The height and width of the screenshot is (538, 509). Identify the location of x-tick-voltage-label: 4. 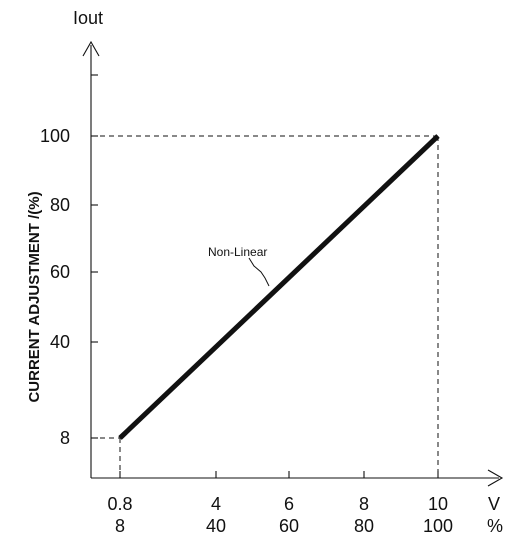
(216, 504).